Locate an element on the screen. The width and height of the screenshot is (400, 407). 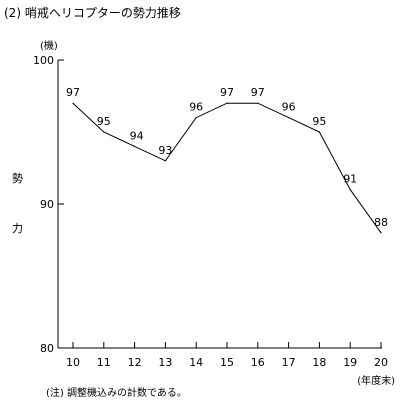
x-tick-label: 16 is located at coordinates (258, 362).